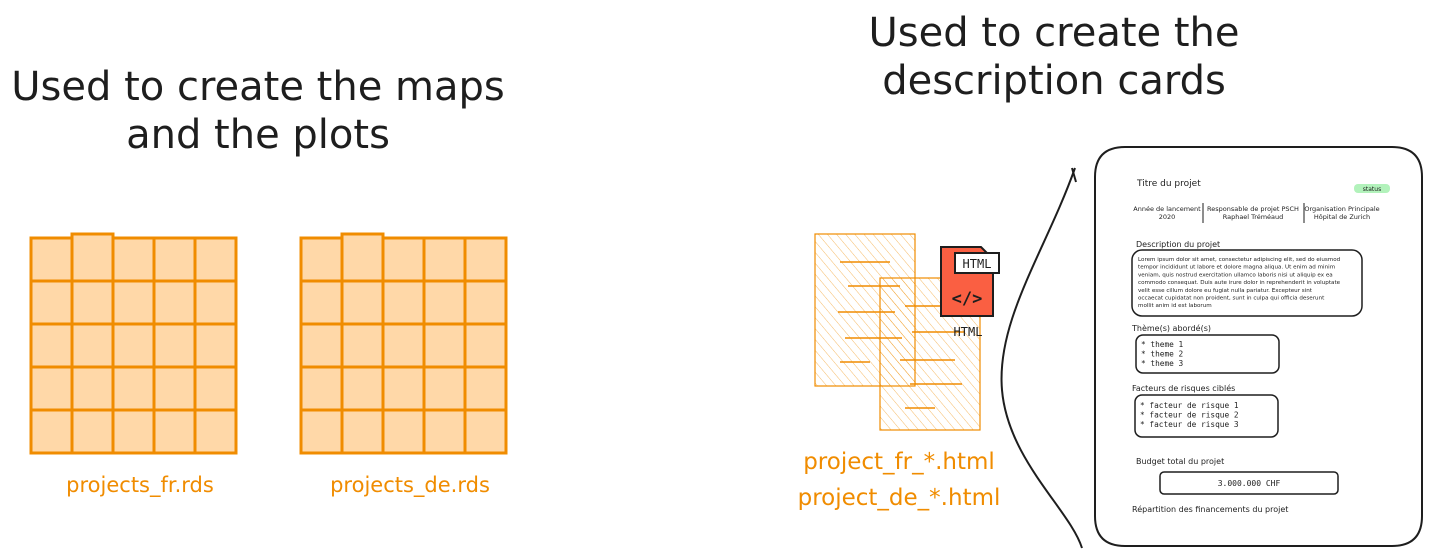 Image resolution: width=1434 pixels, height=556 pixels. Describe the element at coordinates (1162, 344) in the screenshot. I see `theme-item: * theme 1` at that location.